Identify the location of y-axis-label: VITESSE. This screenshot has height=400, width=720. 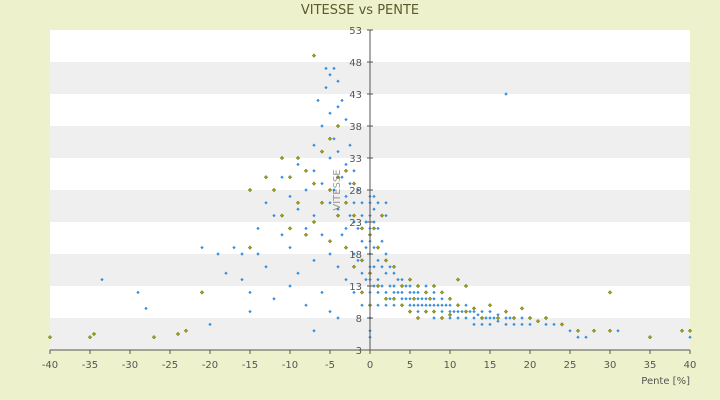
(337, 189).